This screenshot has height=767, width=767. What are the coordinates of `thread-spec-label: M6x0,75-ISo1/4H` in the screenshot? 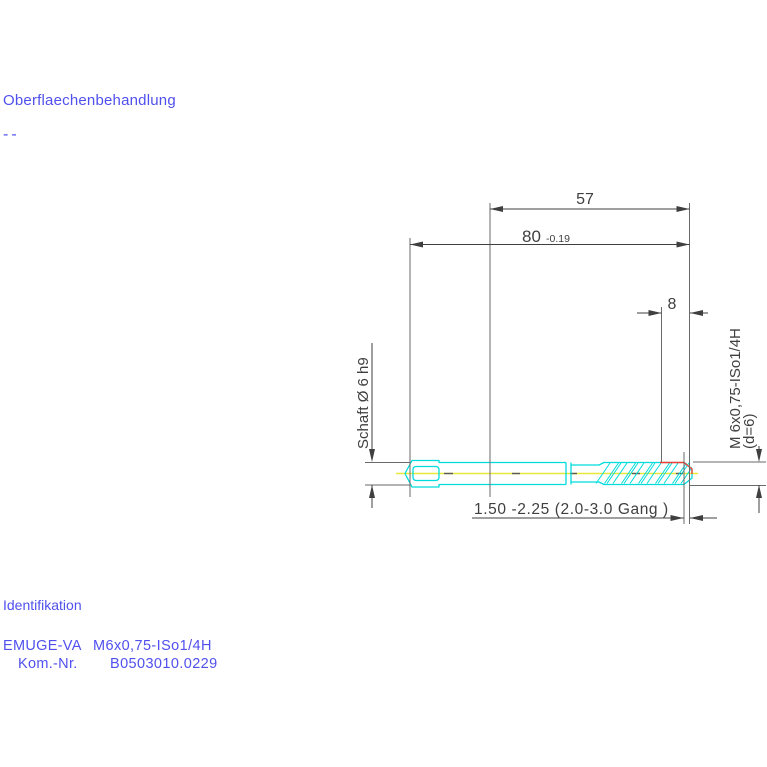 It's located at (152, 646).